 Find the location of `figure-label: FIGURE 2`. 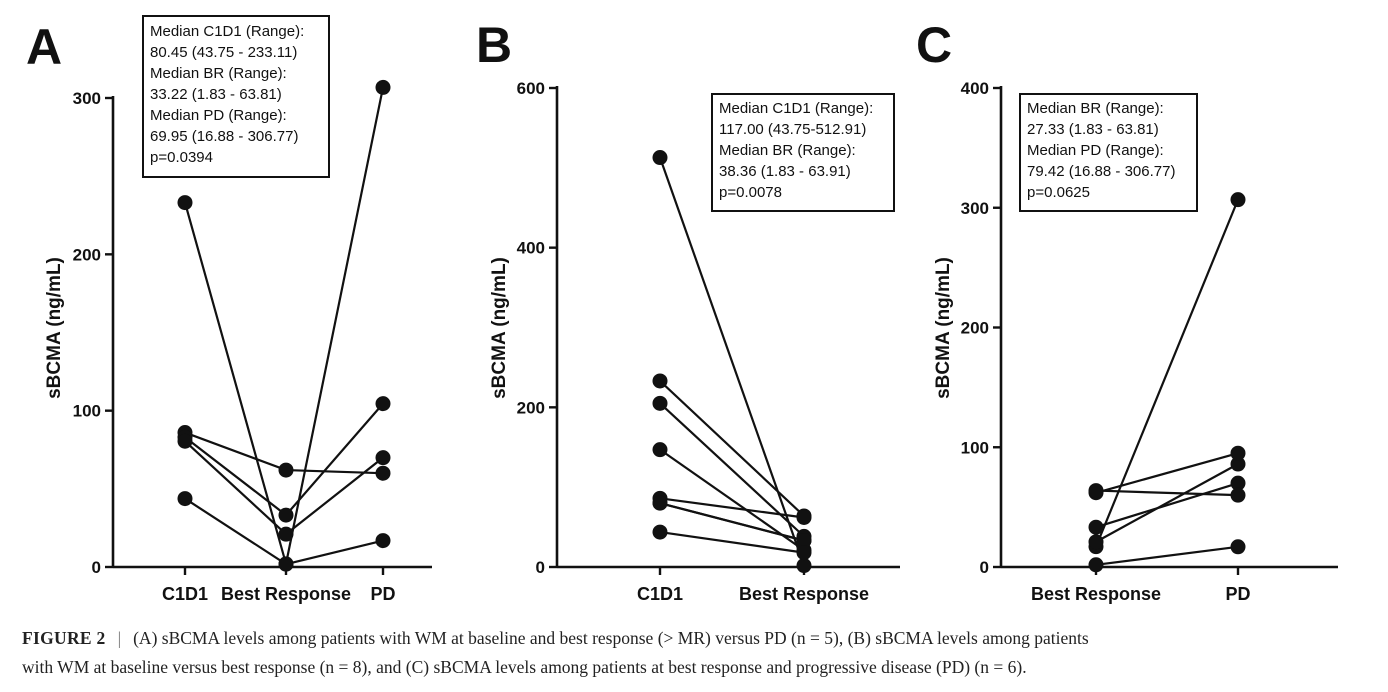

figure-label: FIGURE 2 is located at coordinates (64, 638).